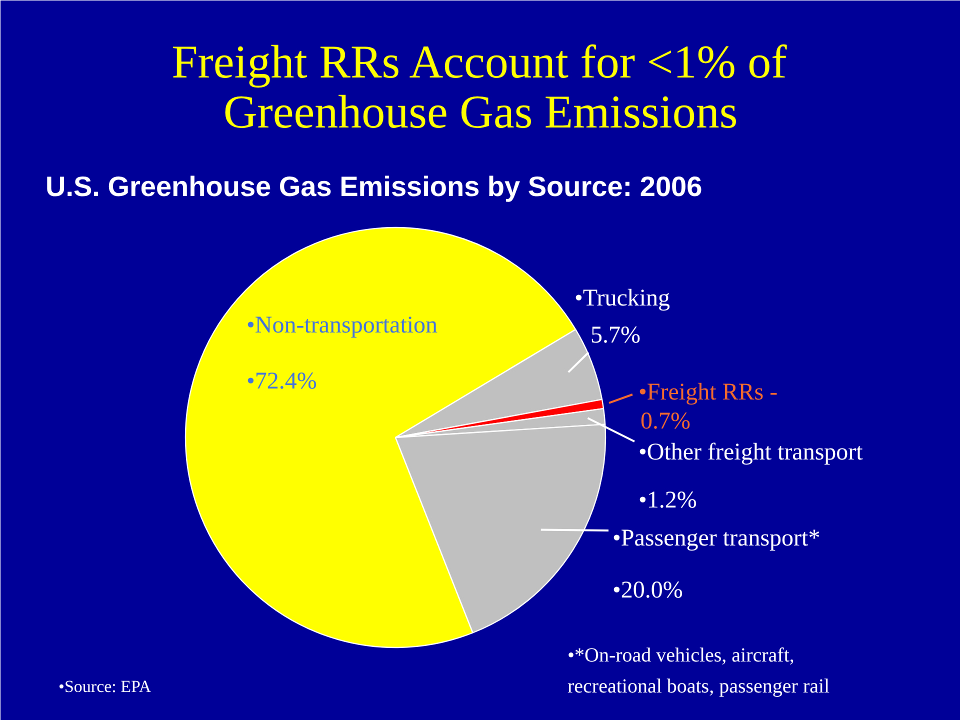 The height and width of the screenshot is (720, 960). Describe the element at coordinates (647, 591) in the screenshot. I see `data-label: •20.0%` at that location.